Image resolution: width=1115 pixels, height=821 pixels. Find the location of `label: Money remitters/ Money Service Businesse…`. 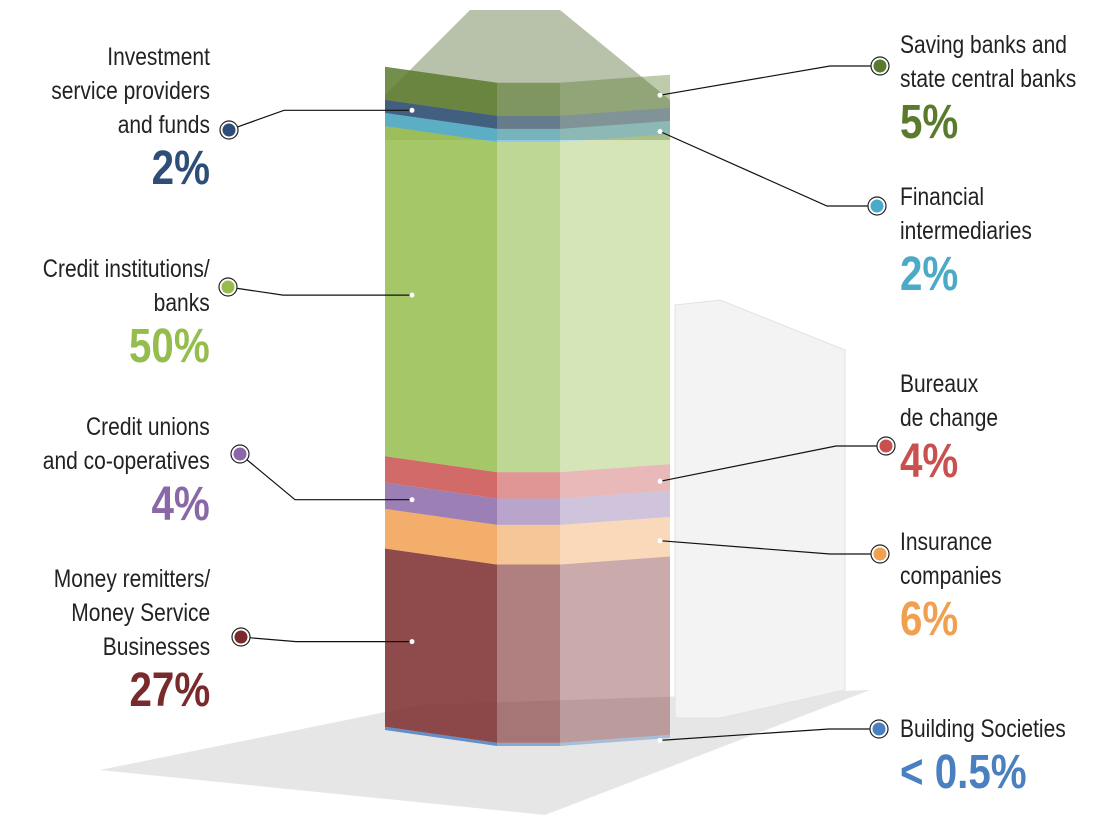

label: Money remitters/ Money Service Businesse… is located at coordinates (132, 640).